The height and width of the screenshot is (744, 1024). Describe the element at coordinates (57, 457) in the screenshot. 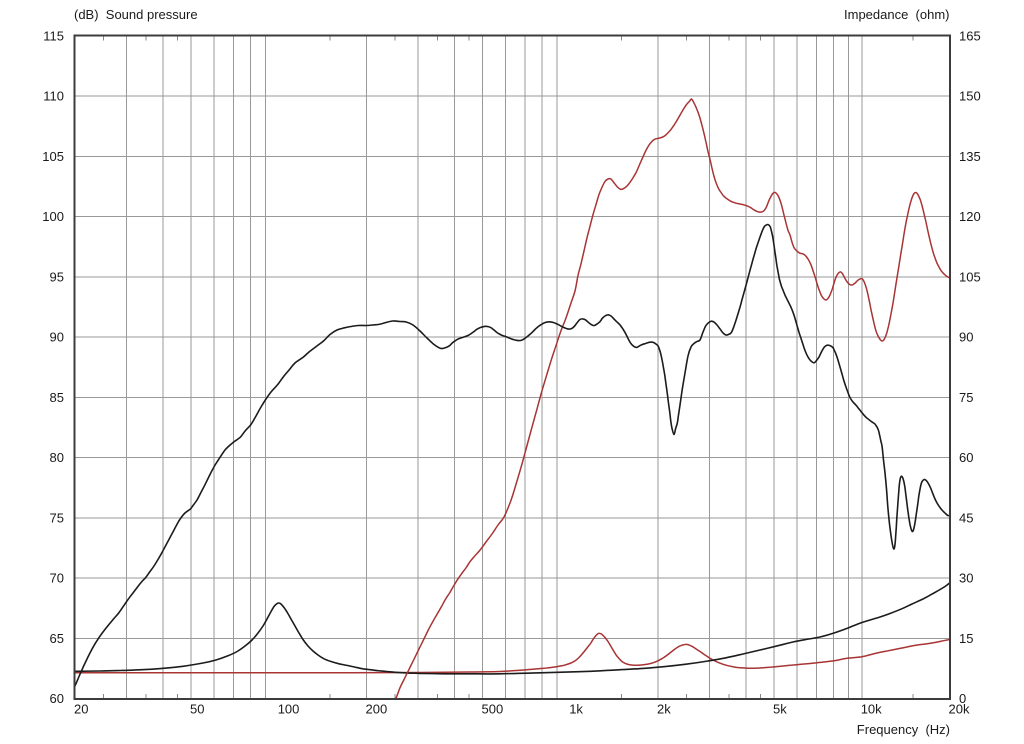

I see `svg-text: 80` at that location.